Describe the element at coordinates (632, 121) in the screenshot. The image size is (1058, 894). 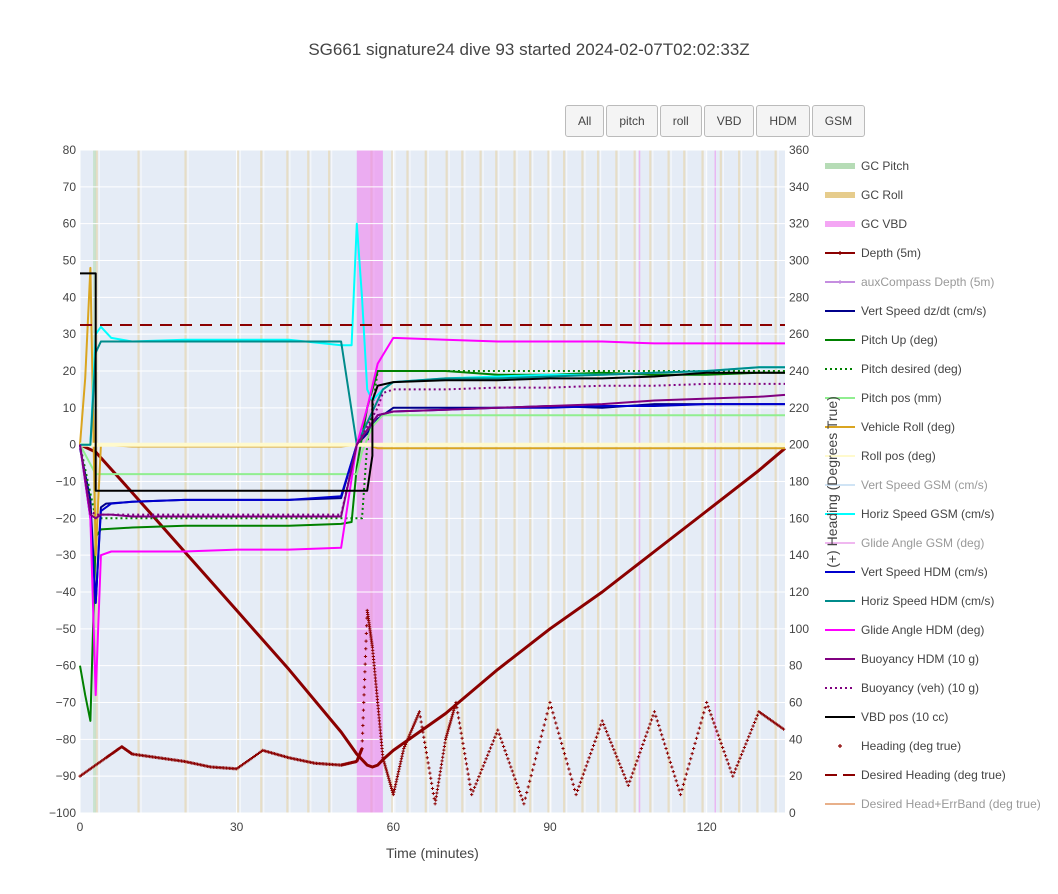
I see `btn-pitch: pitch` at that location.